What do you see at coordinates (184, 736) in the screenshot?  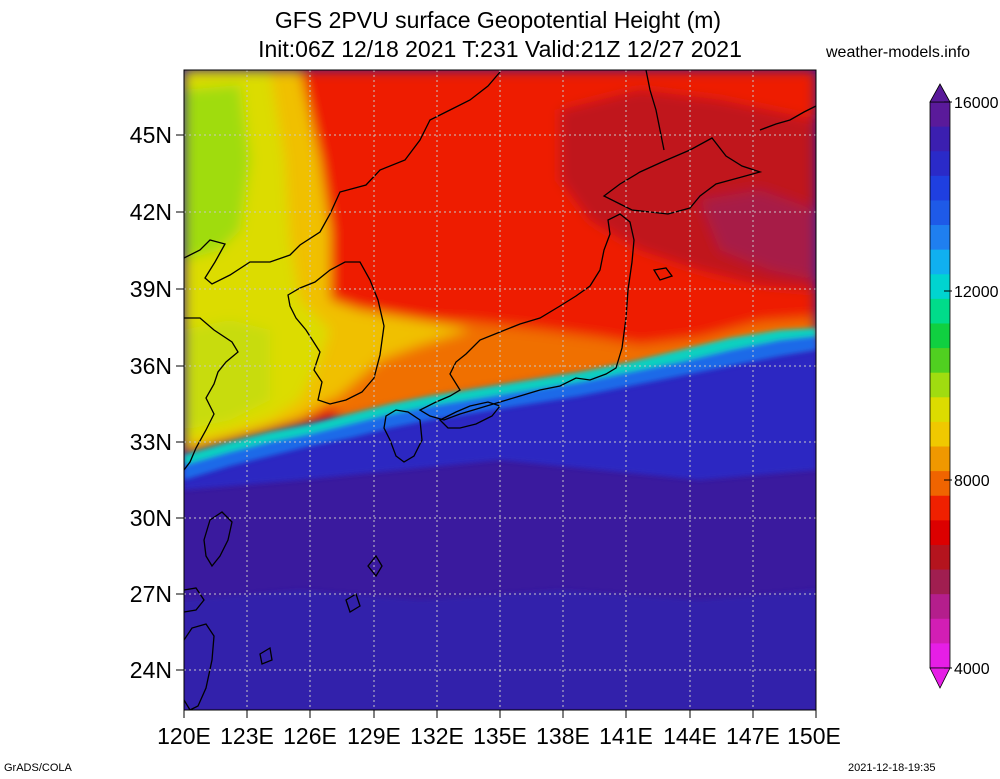 I see `lon-label: 120E` at bounding box center [184, 736].